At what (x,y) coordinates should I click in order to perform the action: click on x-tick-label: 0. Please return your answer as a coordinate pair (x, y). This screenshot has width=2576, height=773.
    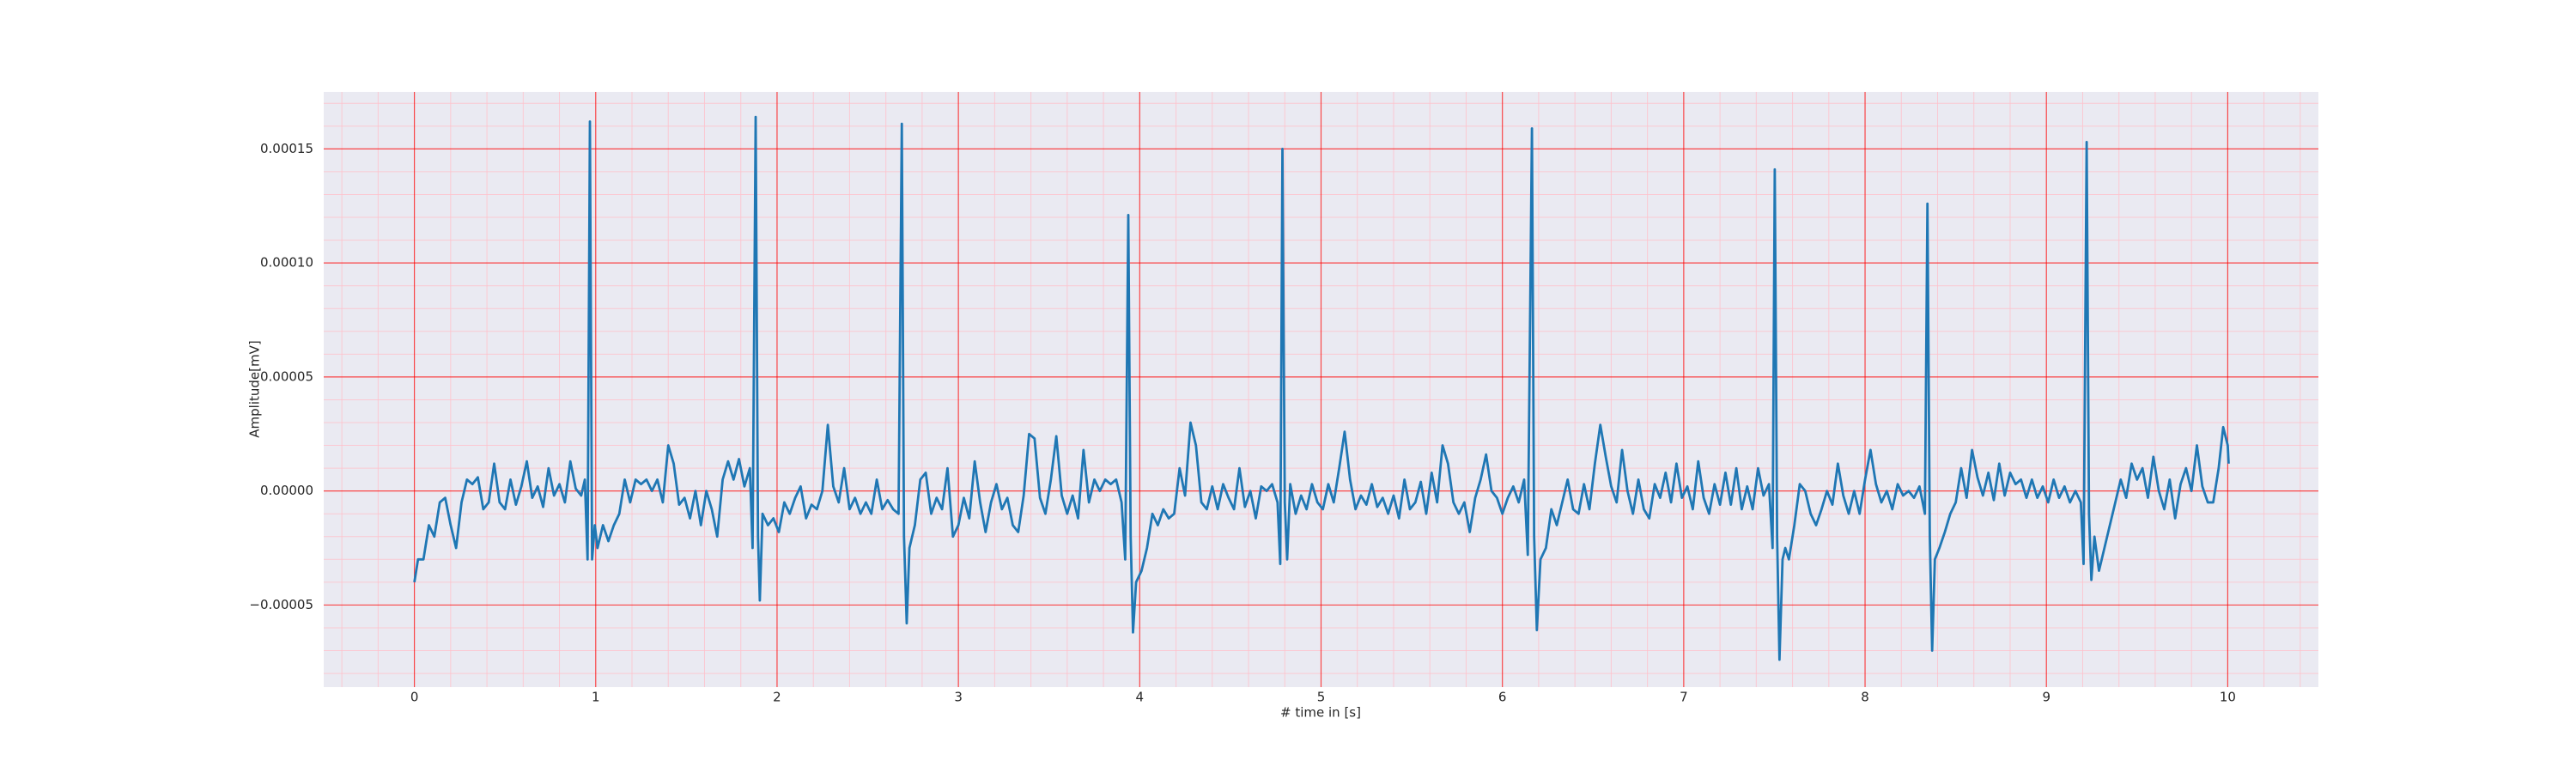
    Looking at the image, I should click on (414, 697).